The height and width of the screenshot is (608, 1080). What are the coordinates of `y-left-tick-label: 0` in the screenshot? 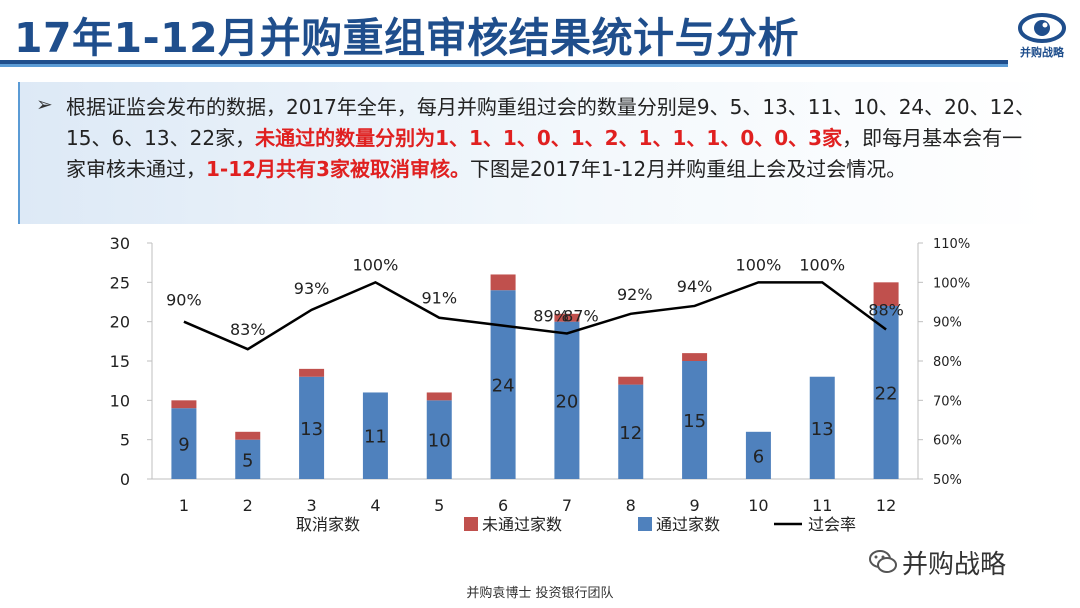 It's located at (125, 479).